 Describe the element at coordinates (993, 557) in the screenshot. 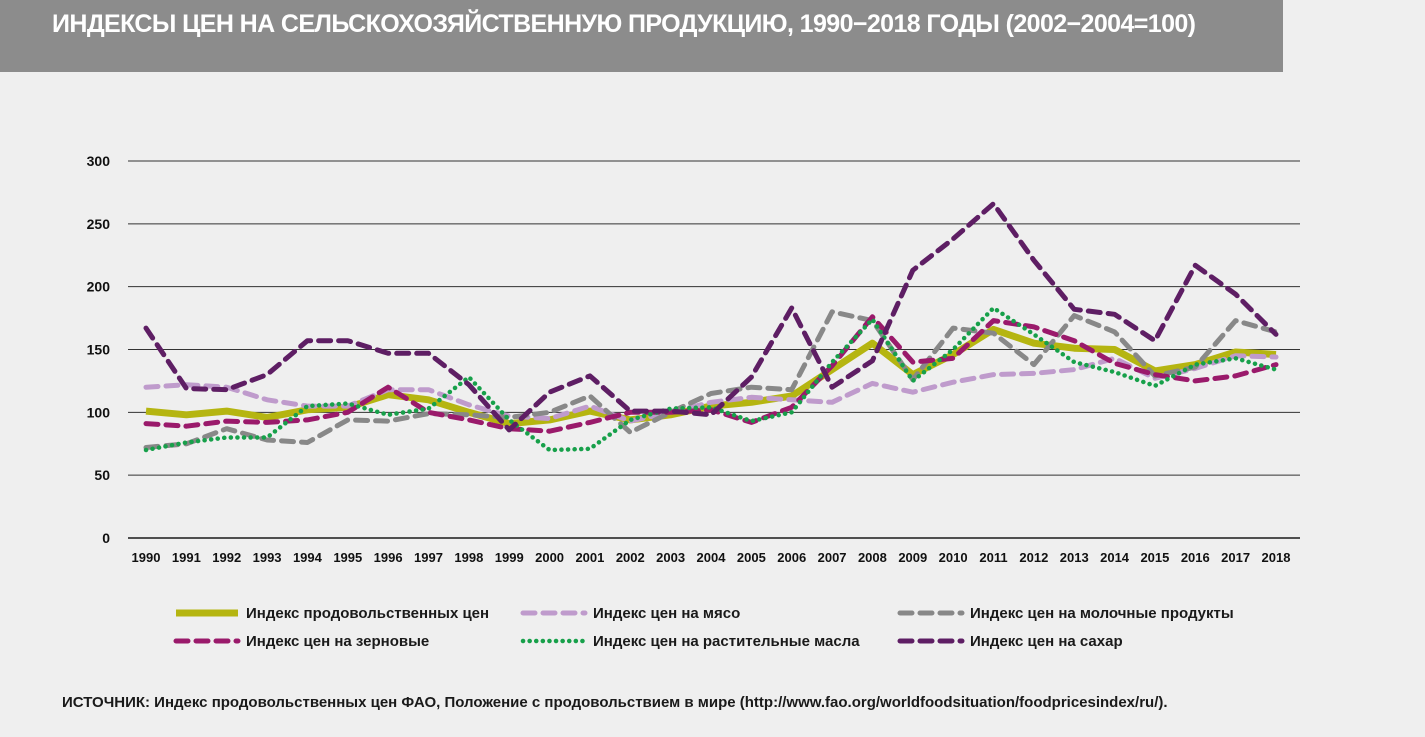

I see `x-tick-label: 2011` at that location.